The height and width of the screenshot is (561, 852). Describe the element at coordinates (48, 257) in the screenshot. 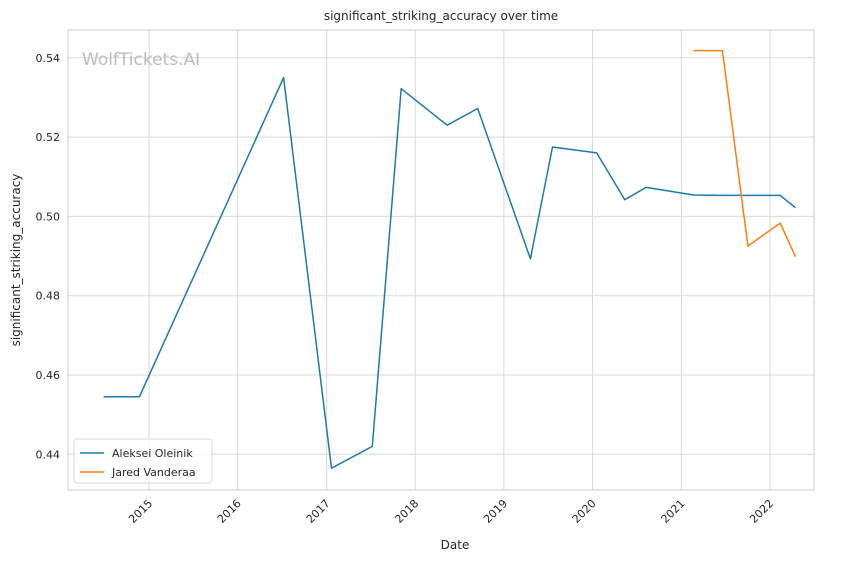

I see `y-axis-ticks: 0.44 0.46 0.48 0.50 0.52 0.54` at that location.